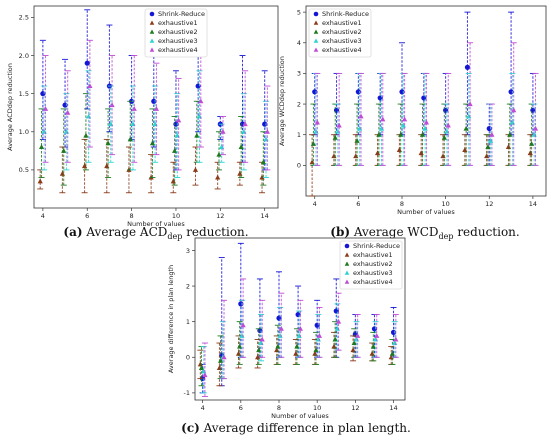 Image resolution: width=550 pixels, height=442 pixels. Describe the element at coordinates (178, 23) in the screenshot. I see `legend-label: exhaustive1` at that location.